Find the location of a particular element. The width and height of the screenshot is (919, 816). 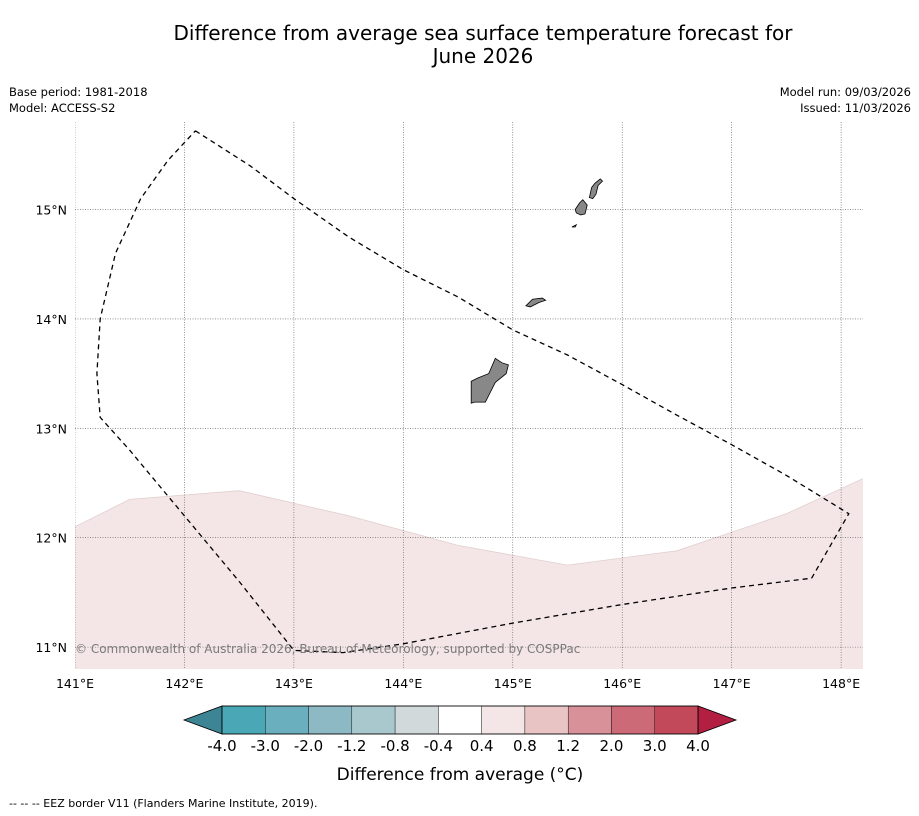

islands-layer is located at coordinates (537, 291).